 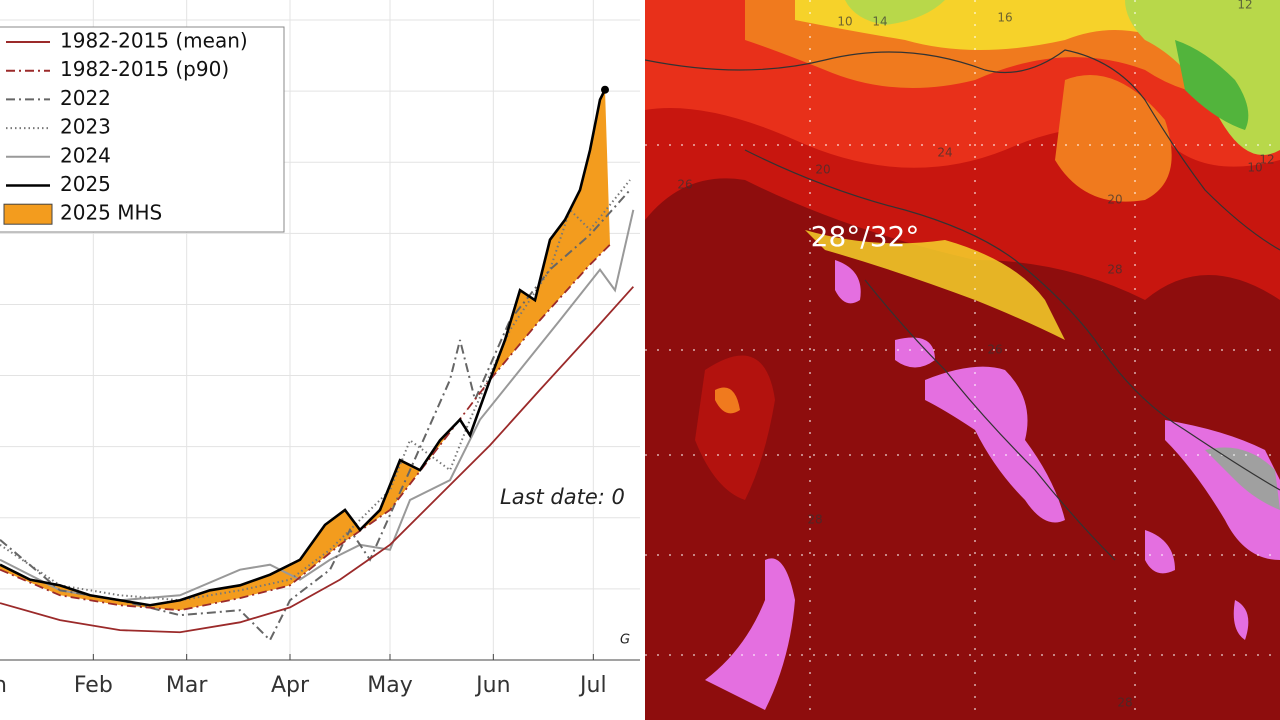 I want to click on x-tick-label: Apr, so click(x=290, y=685).